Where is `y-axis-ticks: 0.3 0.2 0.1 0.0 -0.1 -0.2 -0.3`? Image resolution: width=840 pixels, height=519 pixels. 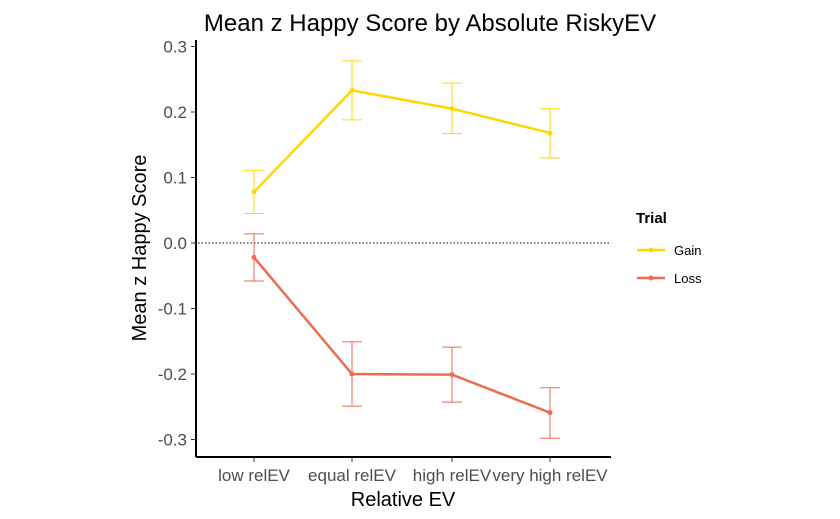
y-axis-ticks: 0.3 0.2 0.1 0.0 -0.1 -0.2 -0.3 is located at coordinates (177, 244).